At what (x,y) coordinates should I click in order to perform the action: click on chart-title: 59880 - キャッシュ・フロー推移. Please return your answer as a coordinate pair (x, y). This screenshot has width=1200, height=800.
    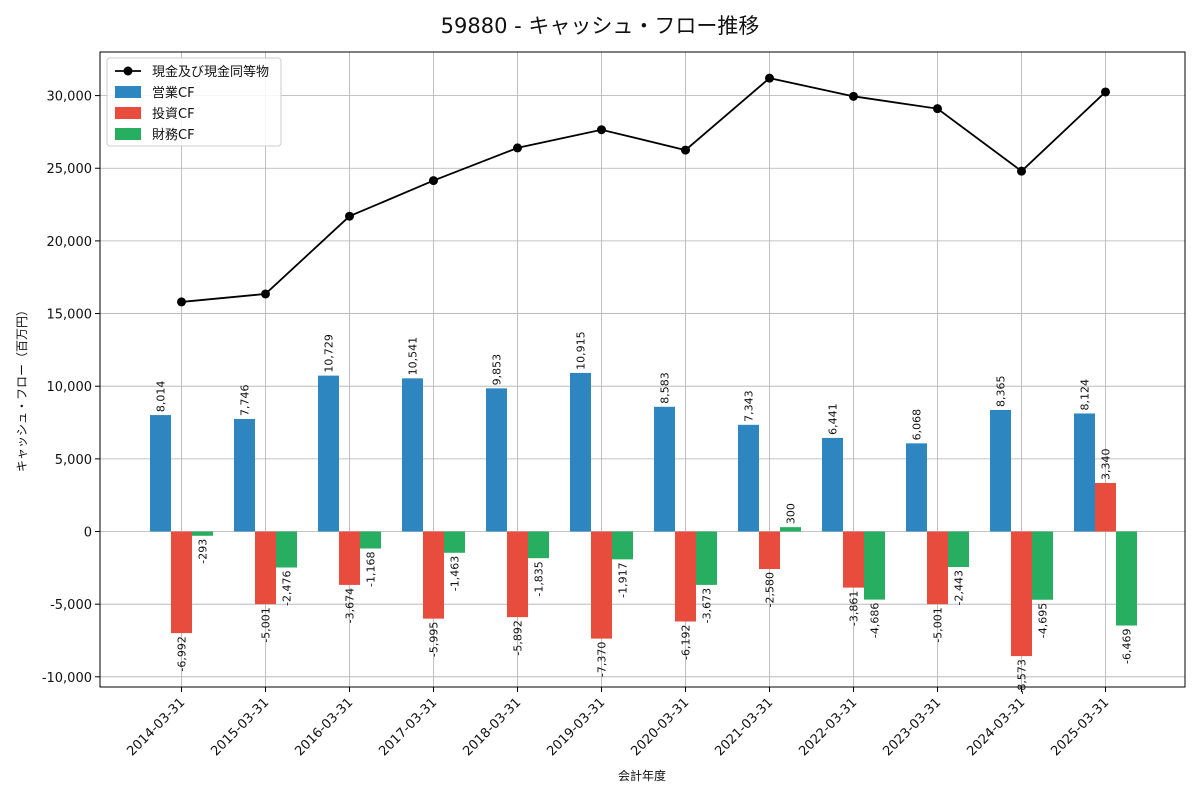
    Looking at the image, I should click on (600, 26).